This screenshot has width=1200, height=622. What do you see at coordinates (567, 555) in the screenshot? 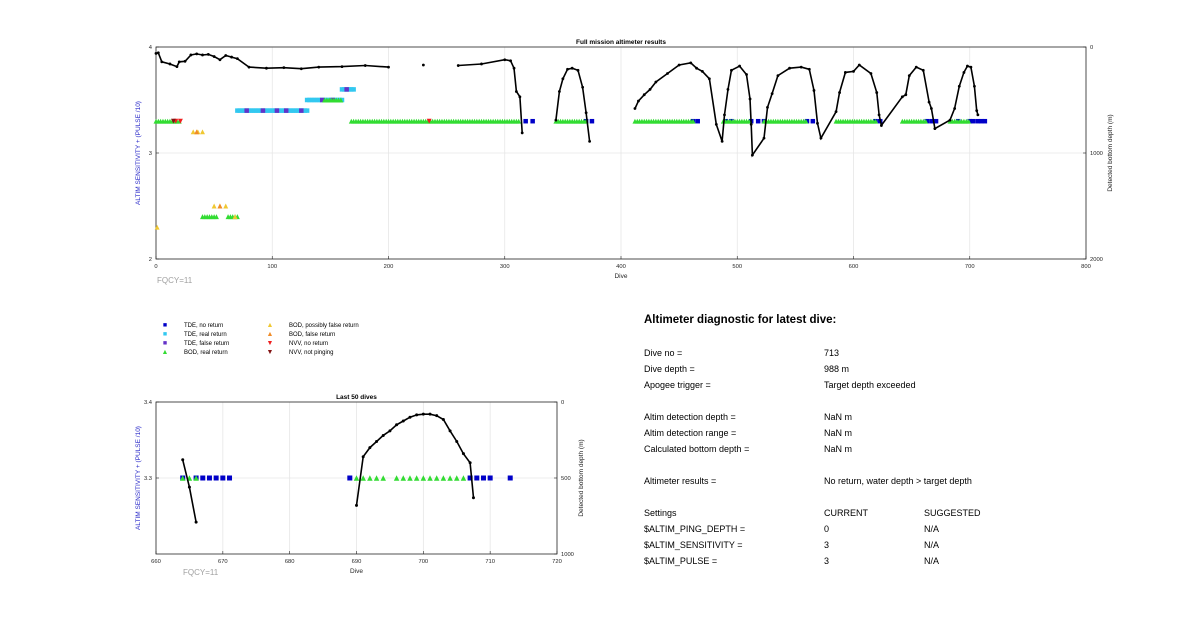
I see `y2-tick-label: 1000` at bounding box center [567, 555].